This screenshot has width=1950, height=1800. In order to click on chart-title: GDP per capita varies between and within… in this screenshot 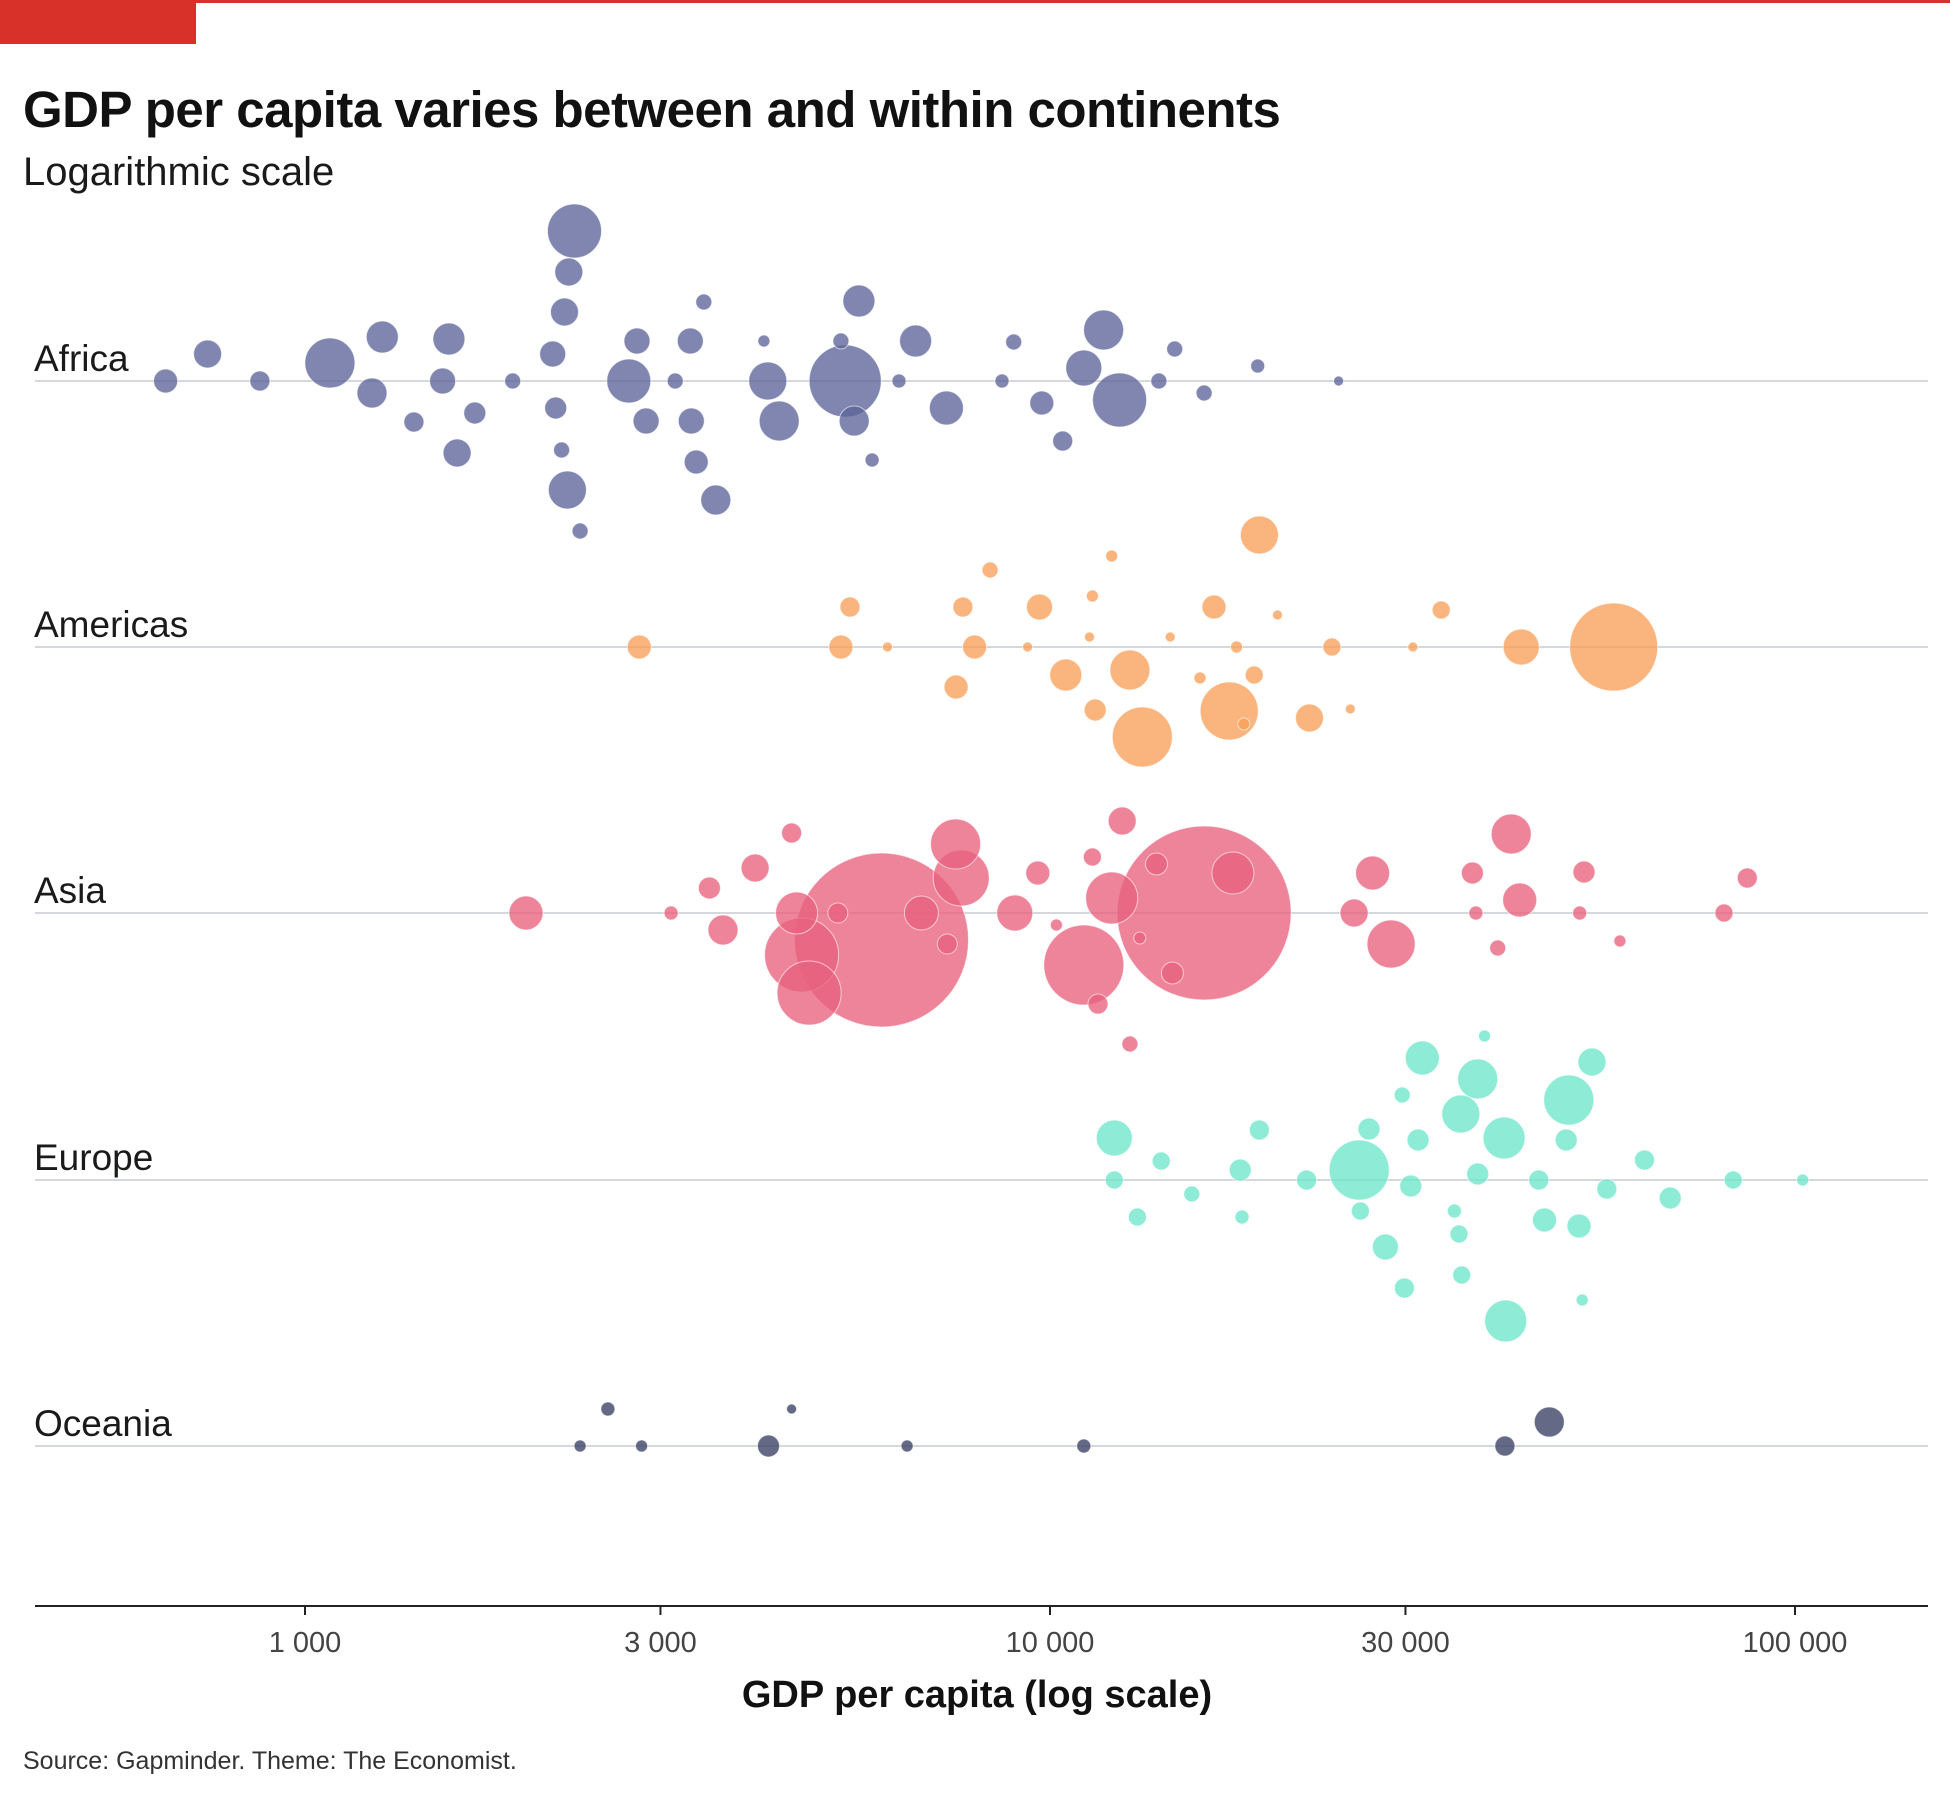, I will do `click(652, 109)`.